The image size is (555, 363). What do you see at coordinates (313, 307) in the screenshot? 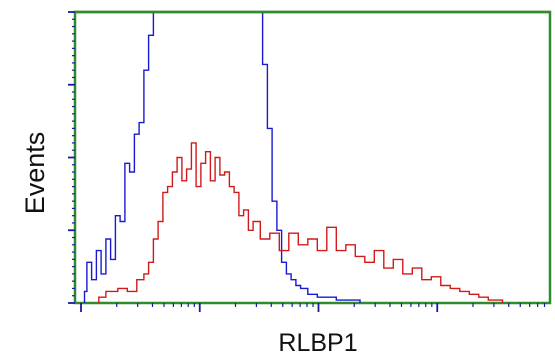
I see `x-axis-ticks` at bounding box center [313, 307].